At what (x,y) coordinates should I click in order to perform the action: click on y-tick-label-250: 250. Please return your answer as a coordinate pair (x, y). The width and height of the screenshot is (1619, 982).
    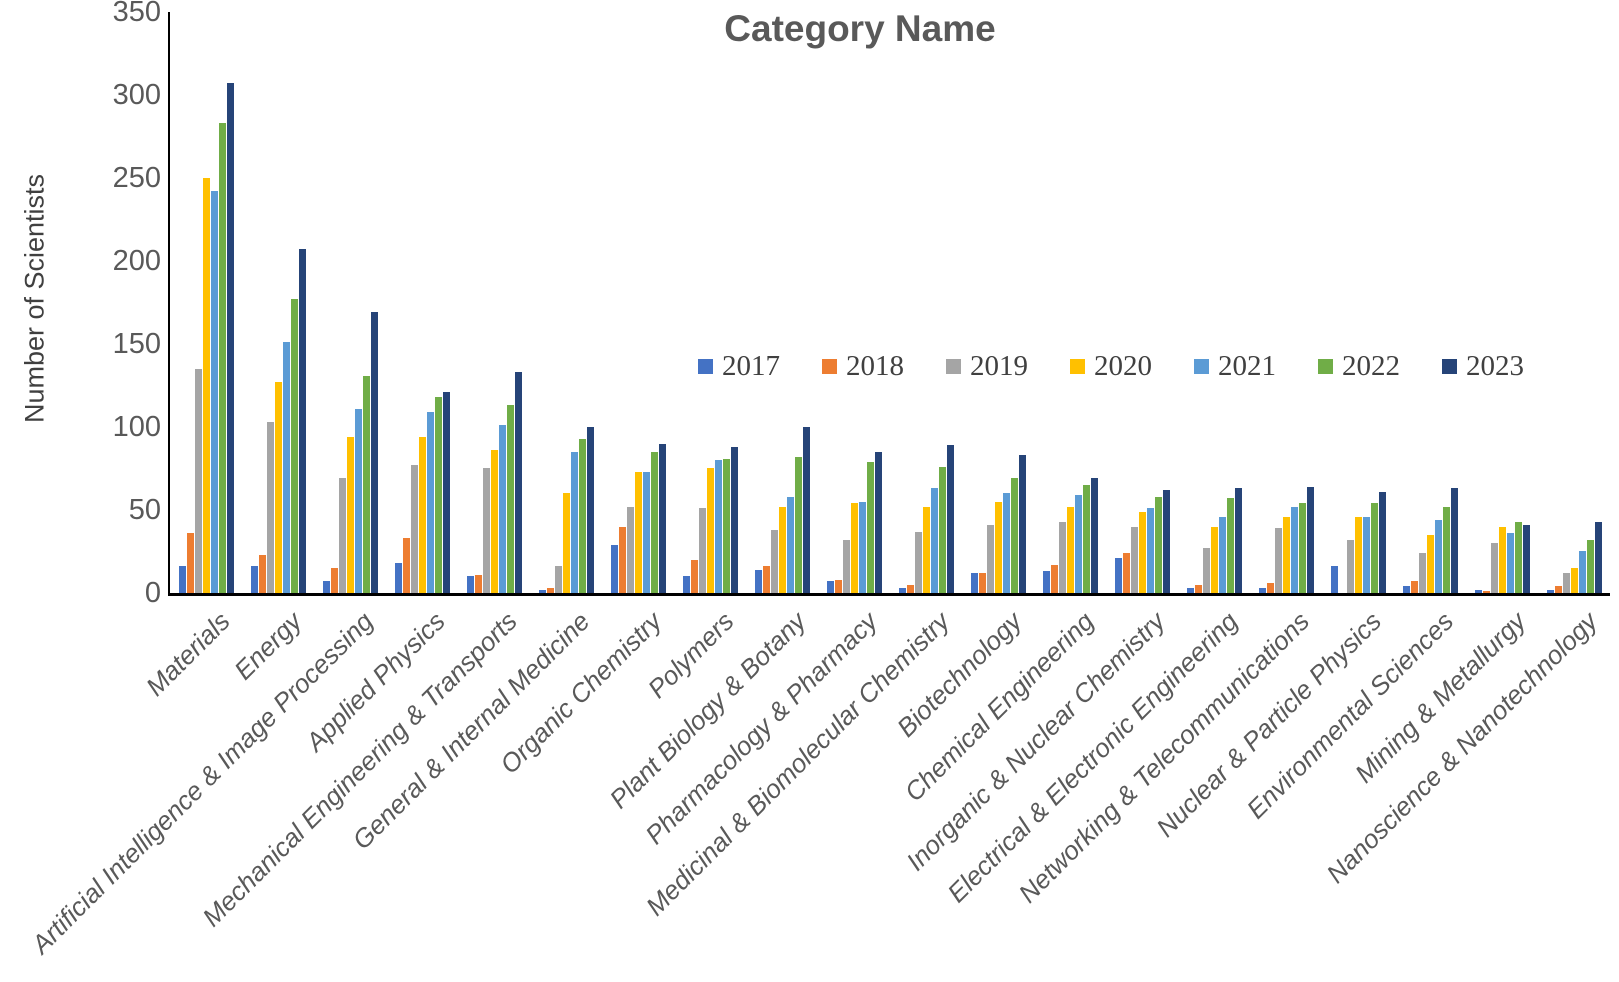
    Looking at the image, I should click on (136, 178).